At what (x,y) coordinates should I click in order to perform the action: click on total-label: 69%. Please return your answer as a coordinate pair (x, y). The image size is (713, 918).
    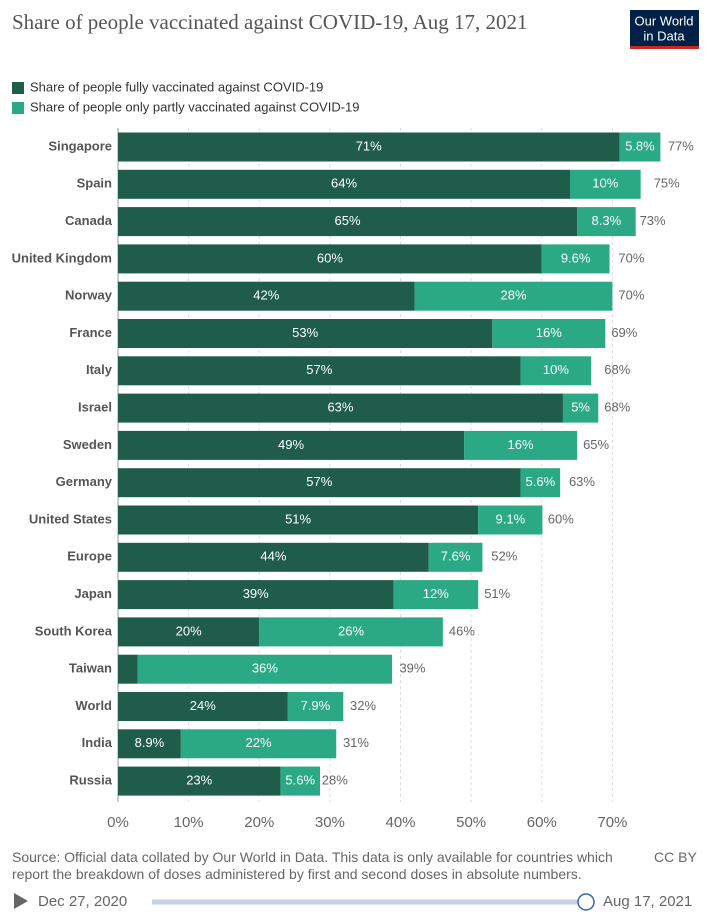
    Looking at the image, I should click on (624, 332).